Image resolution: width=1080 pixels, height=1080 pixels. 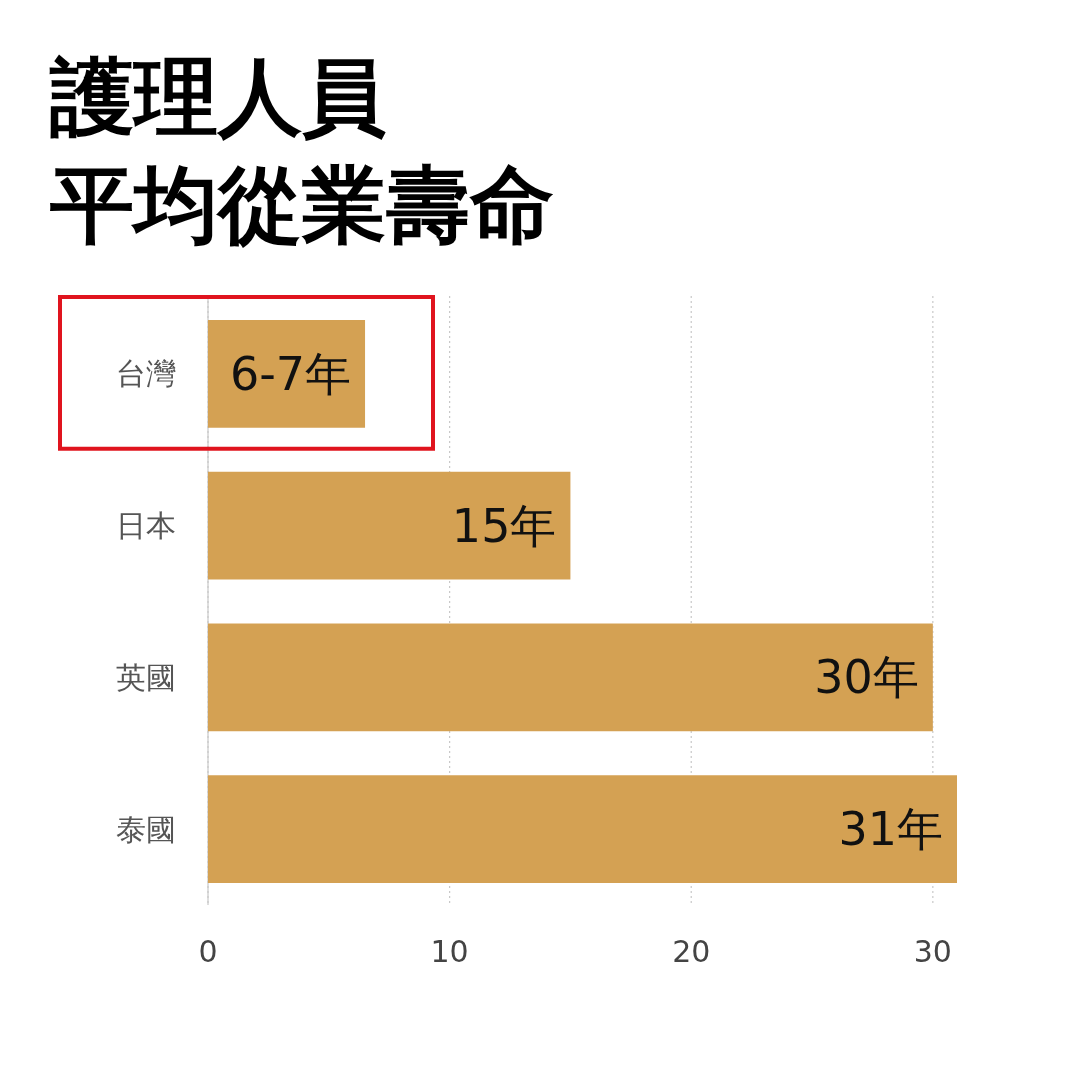 I want to click on chart-title: 護理人員, so click(x=217, y=97).